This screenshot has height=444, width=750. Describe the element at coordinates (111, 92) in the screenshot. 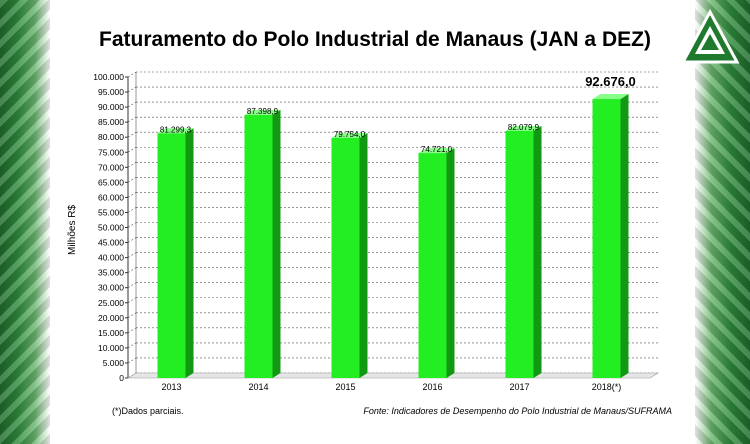

I see `y-tick-label: 95.000` at that location.